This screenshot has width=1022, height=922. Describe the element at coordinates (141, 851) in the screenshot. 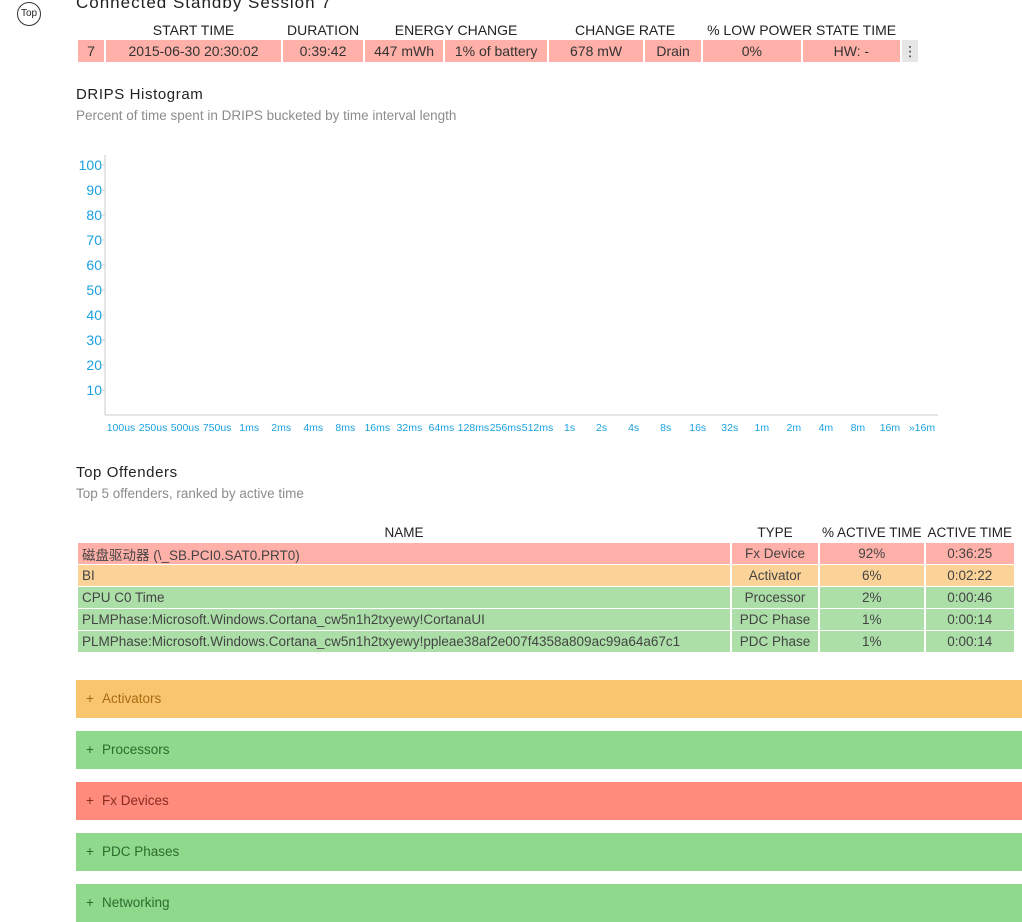

I see `section-label: PDC Phases` at that location.